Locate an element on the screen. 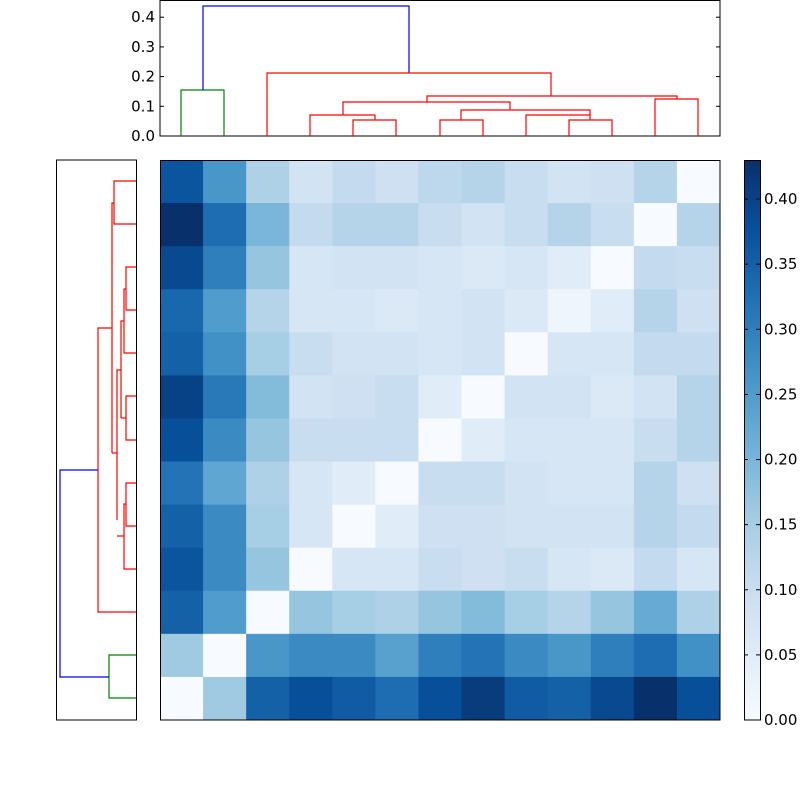 The height and width of the screenshot is (800, 800). top-dendrogram: 0.0 0.1 0.2 0.3 0.4 is located at coordinates (426, 72).